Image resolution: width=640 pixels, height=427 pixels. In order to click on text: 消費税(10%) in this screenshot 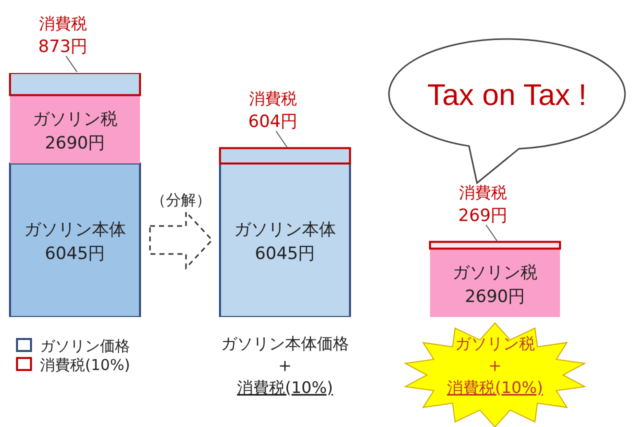, I will do `click(85, 365)`.